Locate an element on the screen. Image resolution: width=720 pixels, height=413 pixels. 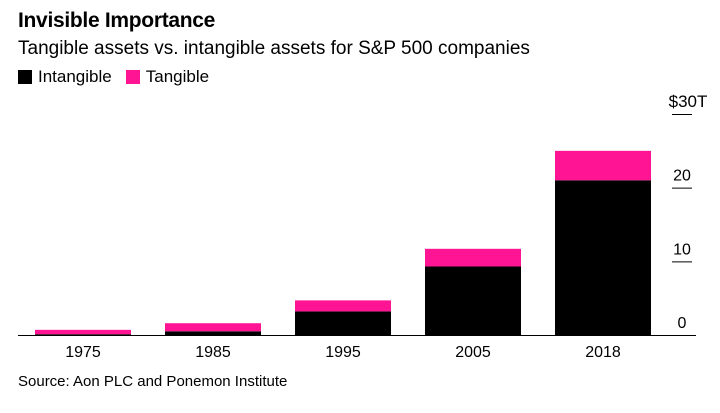
bar-tangible-1995 is located at coordinates (343, 306).